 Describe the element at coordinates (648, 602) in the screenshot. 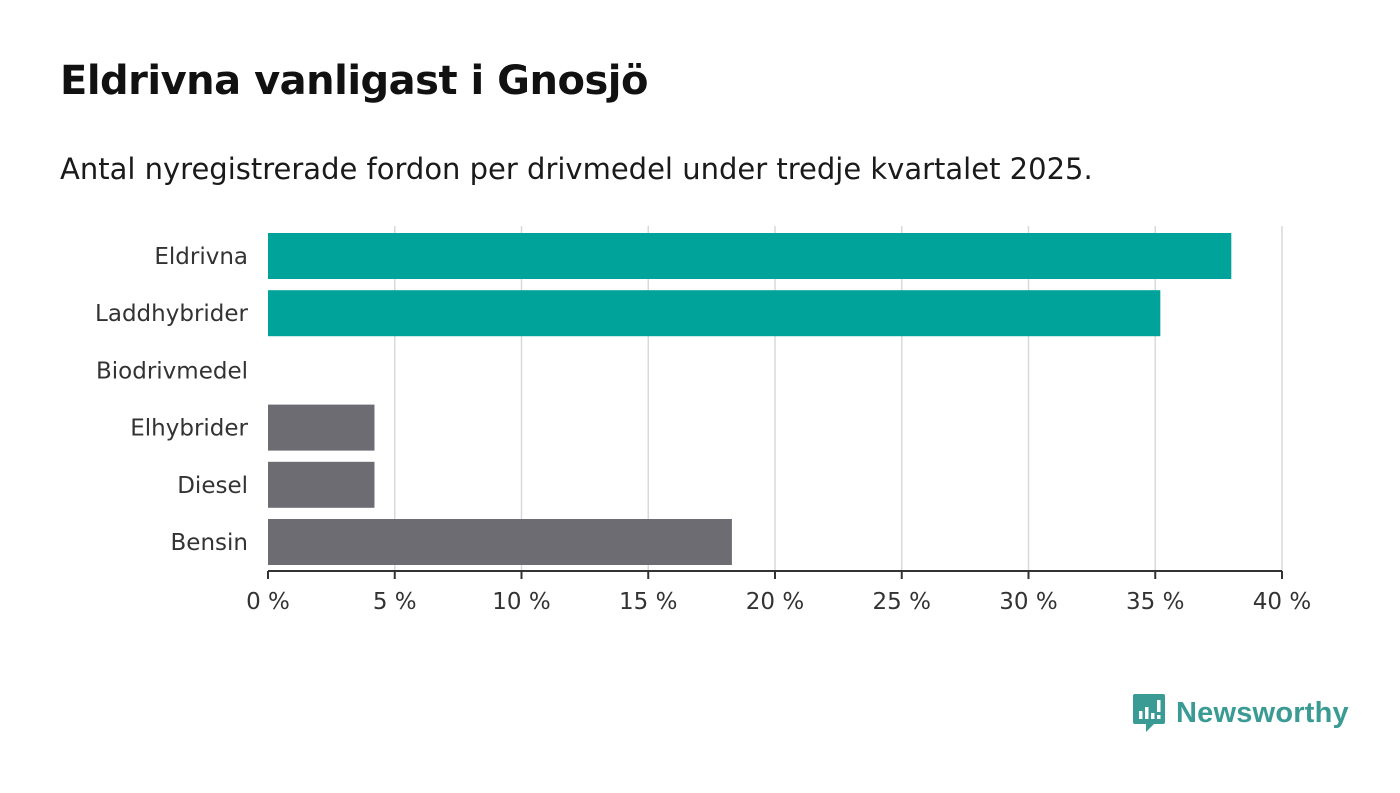

I see `x-tick-label: 15 %` at that location.